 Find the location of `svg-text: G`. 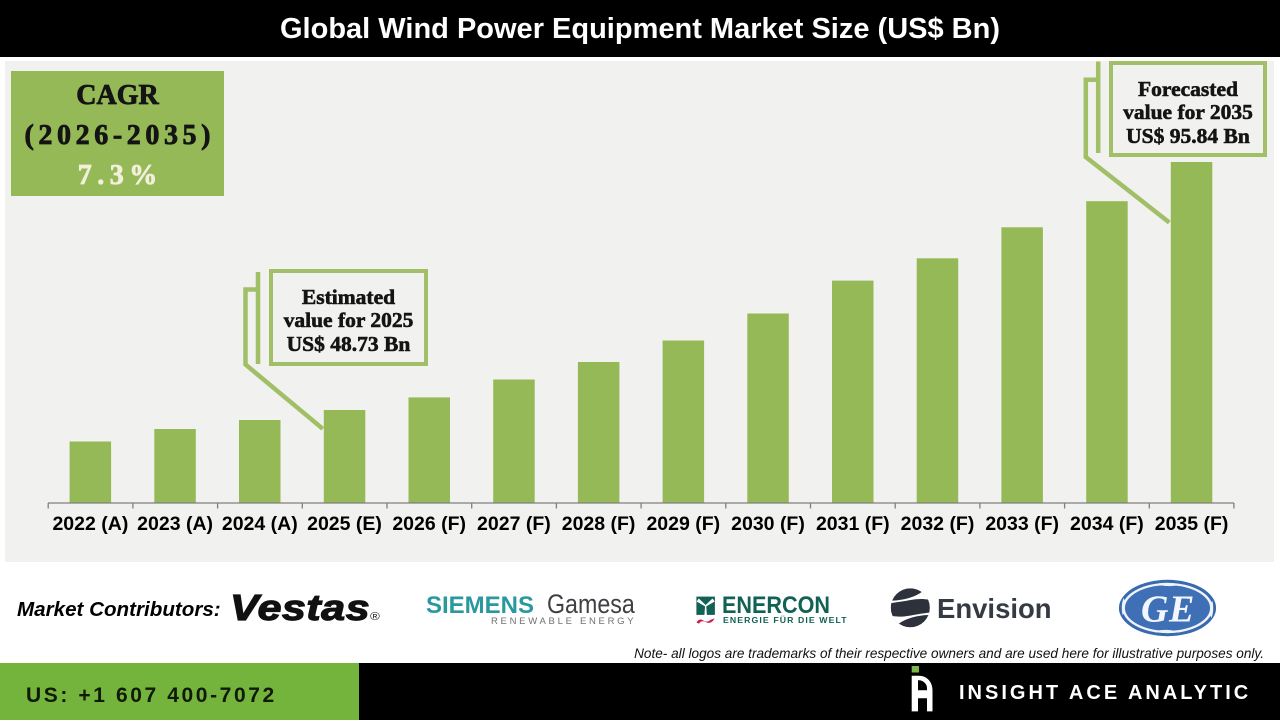

svg-text: G is located at coordinates (1155, 610).